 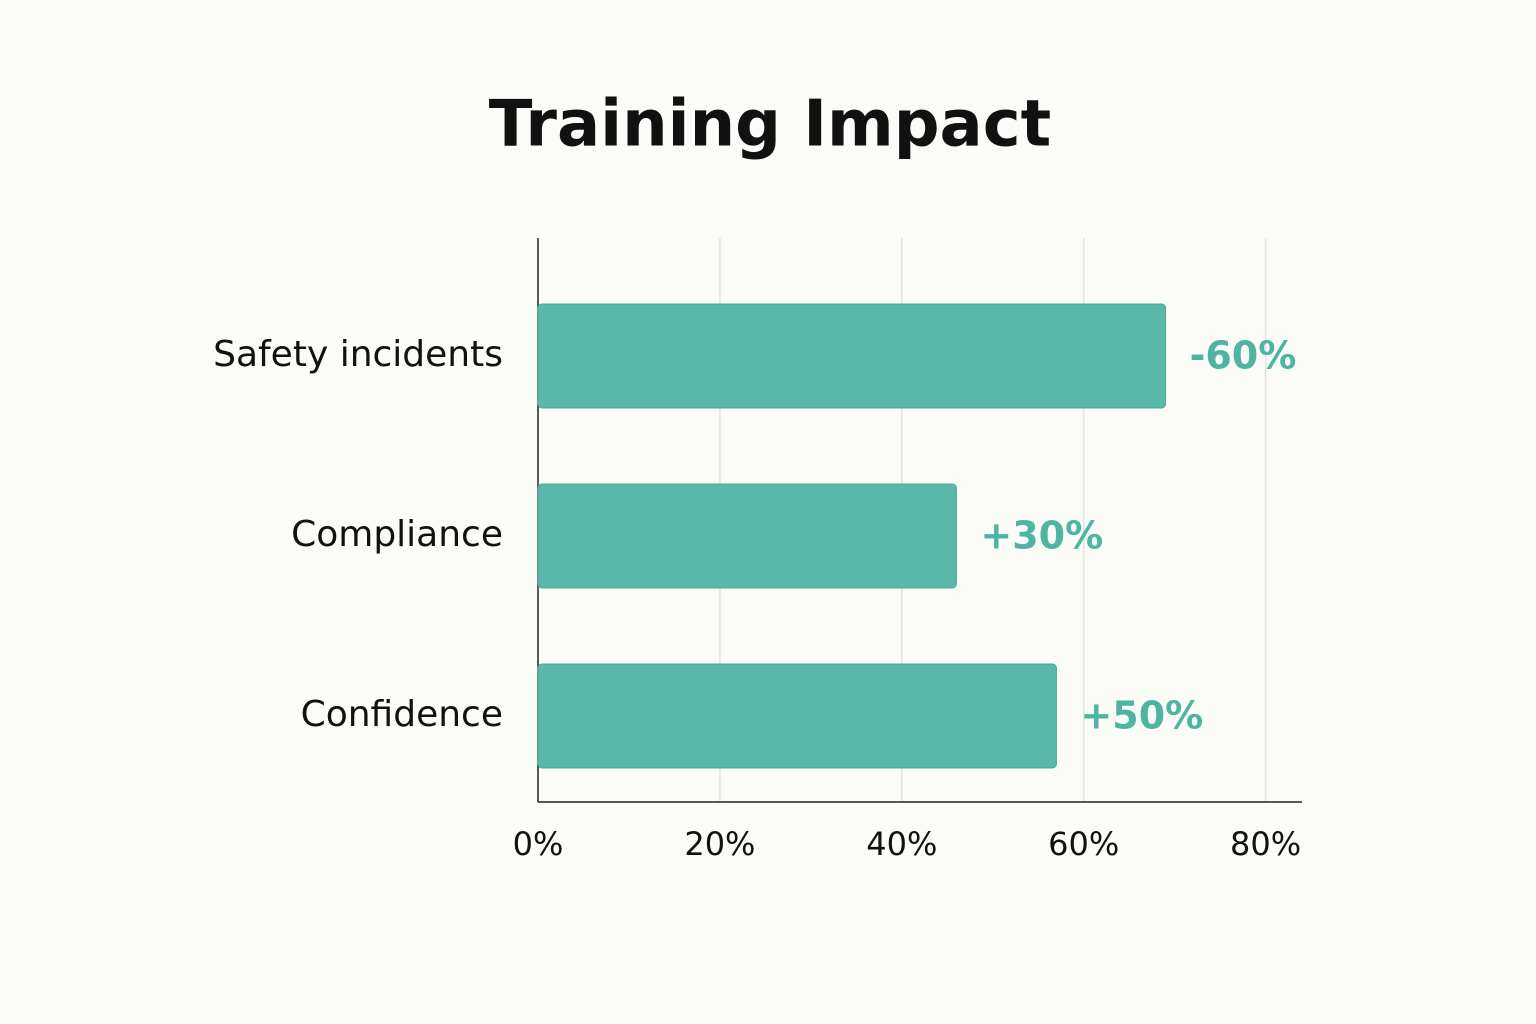 I want to click on value-annotation: +50%, so click(x=1141, y=716).